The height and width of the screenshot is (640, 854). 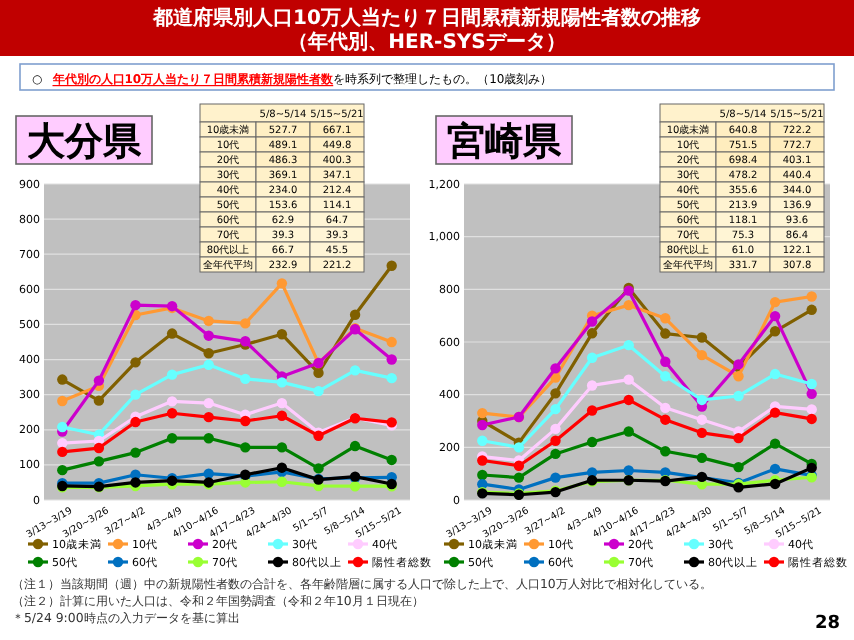 I want to click on chart-title: 宮崎県, so click(x=505, y=142).